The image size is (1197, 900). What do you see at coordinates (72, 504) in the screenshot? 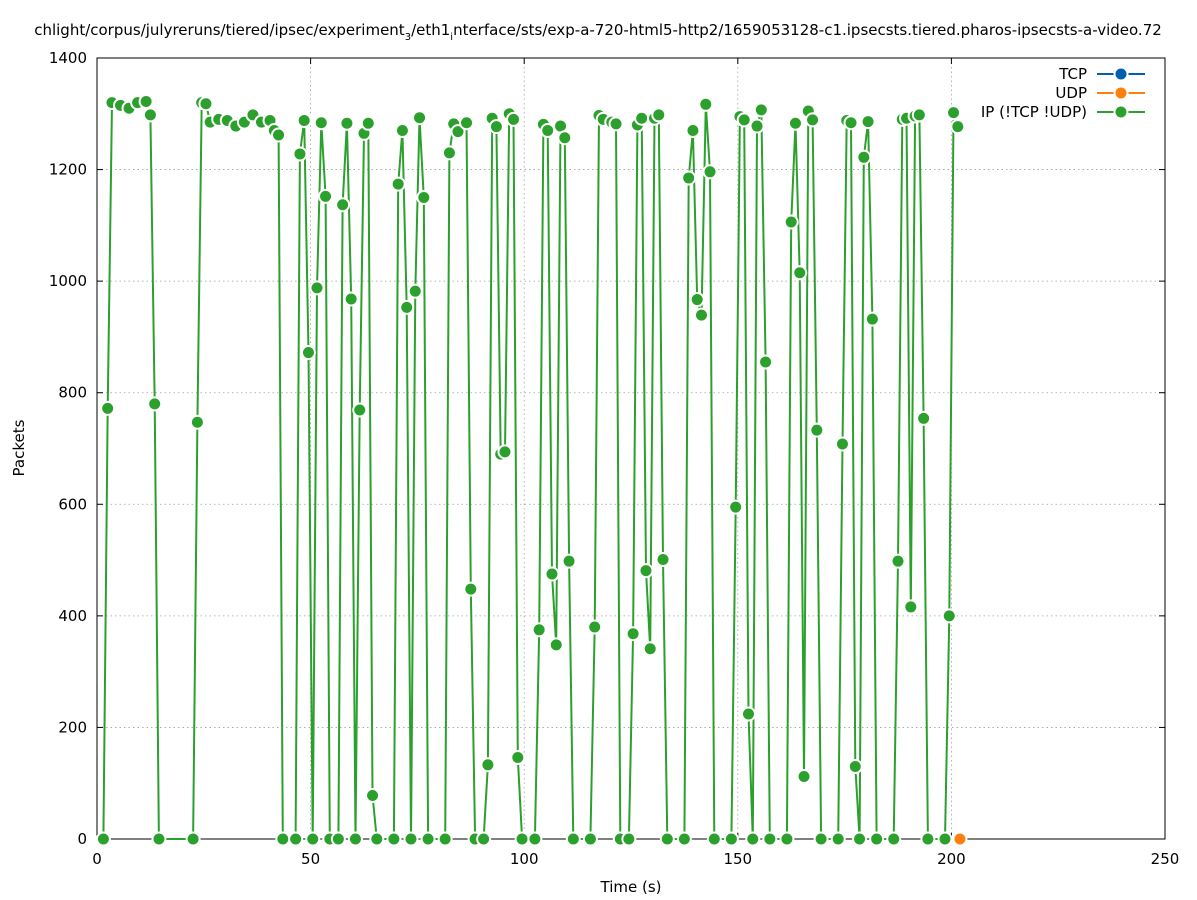
I see `y-tick-label: 600` at bounding box center [72, 504].